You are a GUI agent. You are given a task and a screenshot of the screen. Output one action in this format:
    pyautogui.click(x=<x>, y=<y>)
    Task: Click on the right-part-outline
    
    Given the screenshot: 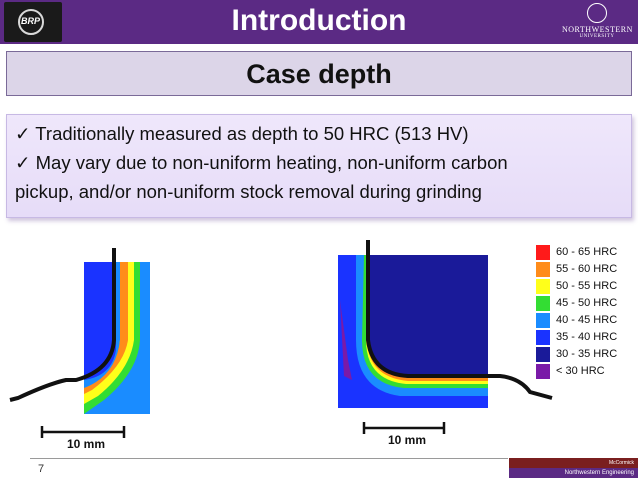 What is the action you would take?
    pyautogui.click(x=459, y=320)
    